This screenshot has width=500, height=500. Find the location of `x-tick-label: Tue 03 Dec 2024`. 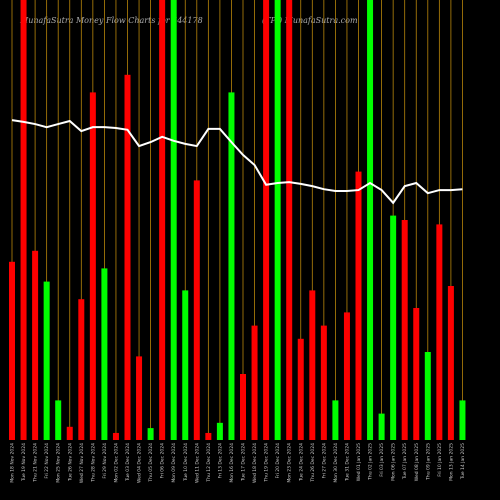

x-tick-label: Tue 03 Dec 2024 is located at coordinates (128, 462).